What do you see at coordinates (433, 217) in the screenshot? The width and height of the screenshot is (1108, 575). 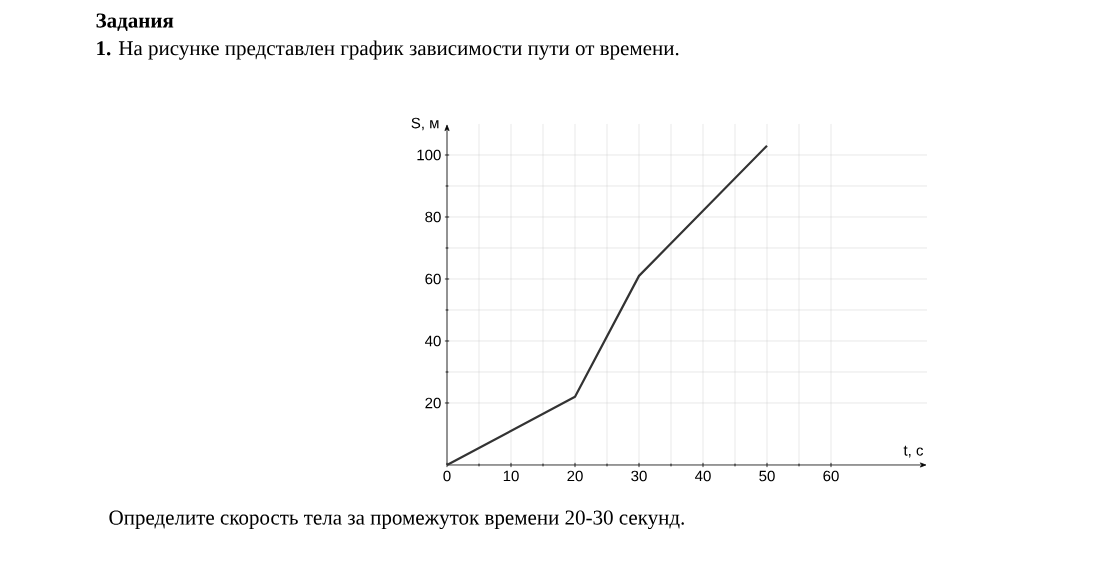 I see `y-tick-label: 80` at bounding box center [433, 217].